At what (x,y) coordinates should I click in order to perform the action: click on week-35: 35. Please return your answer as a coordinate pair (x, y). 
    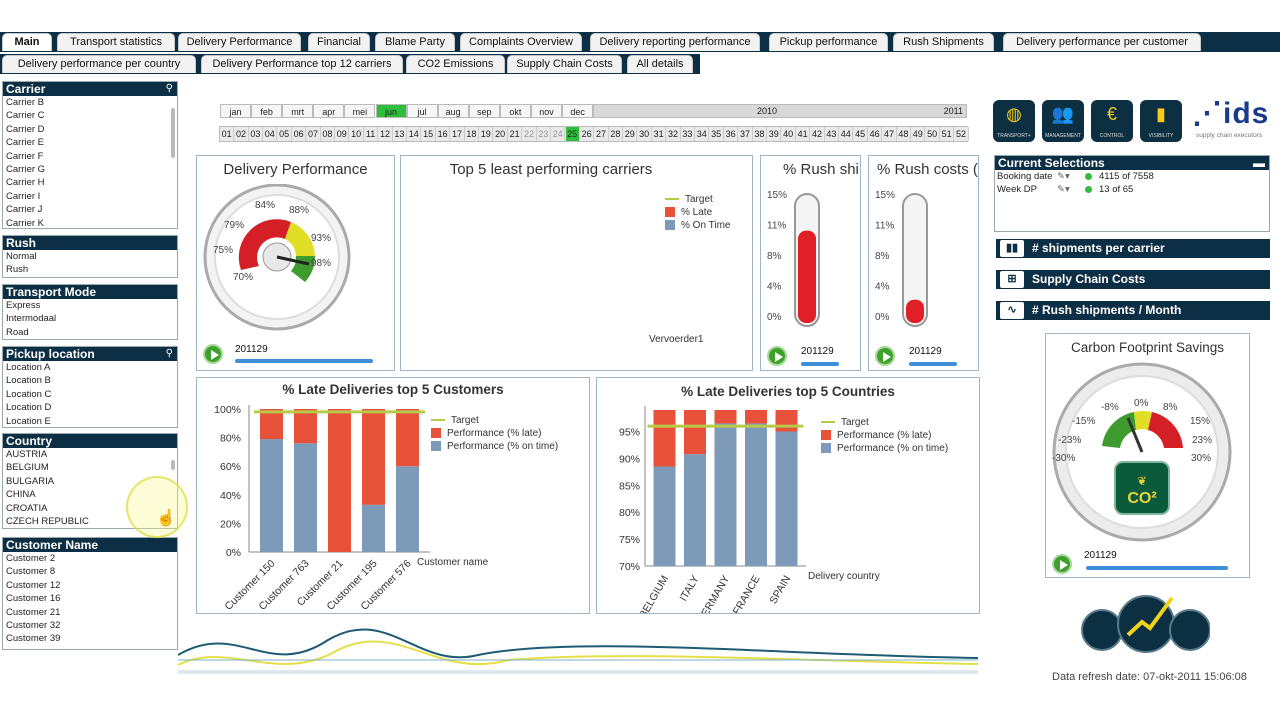
    Looking at the image, I should click on (716, 134).